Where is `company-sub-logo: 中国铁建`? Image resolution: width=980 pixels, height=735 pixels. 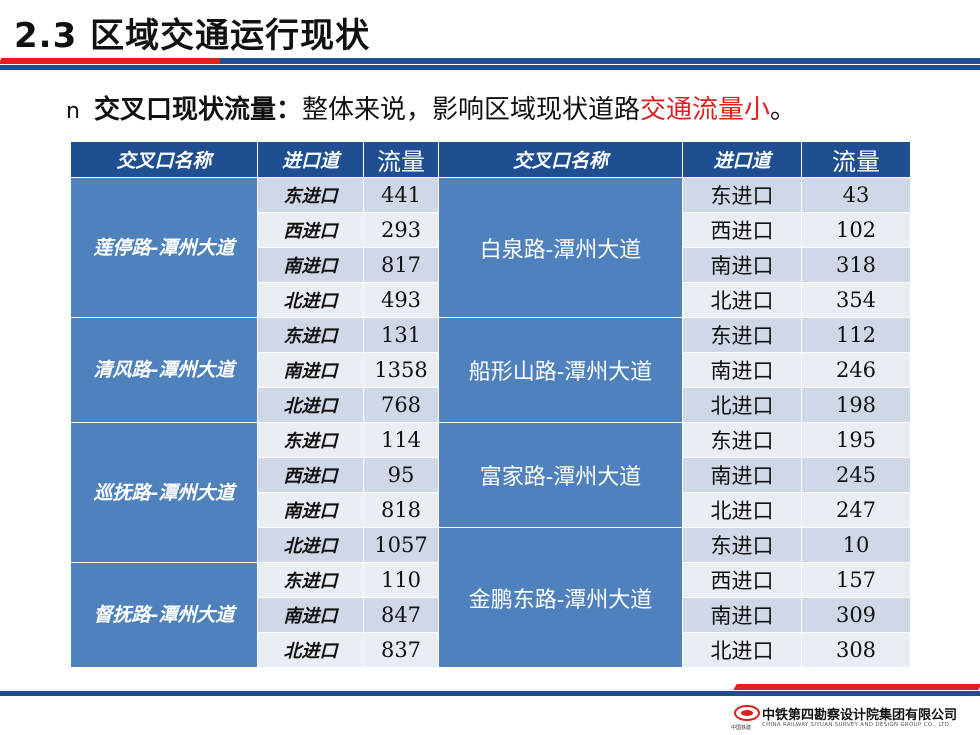 company-sub-logo: 中国铁建 is located at coordinates (741, 728).